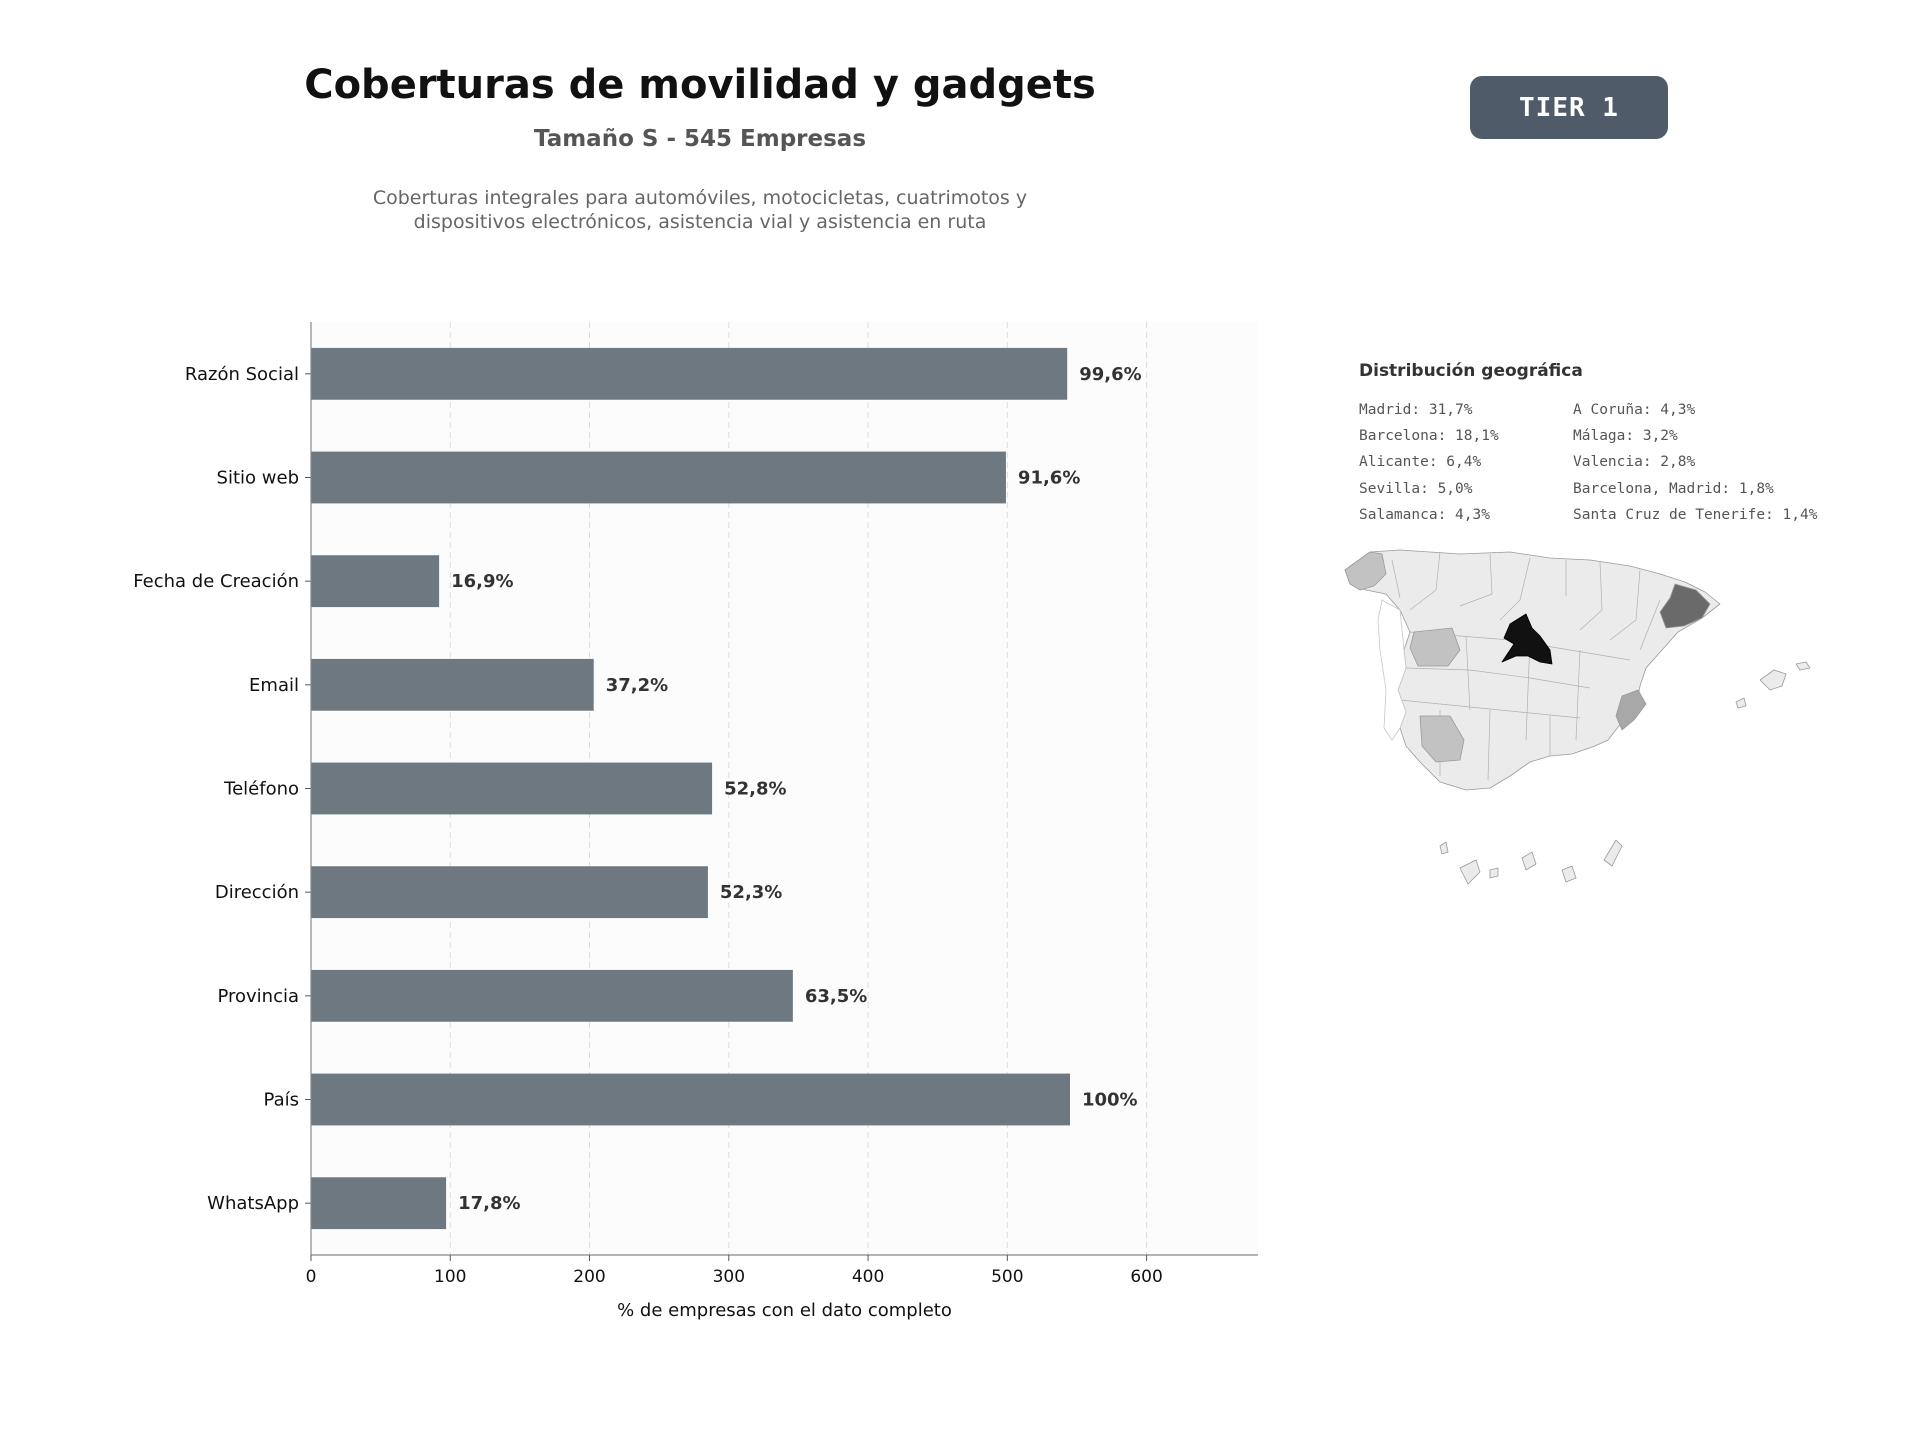 The image size is (1920, 1440). Describe the element at coordinates (751, 892) in the screenshot. I see `data-label: 52,3%` at that location.